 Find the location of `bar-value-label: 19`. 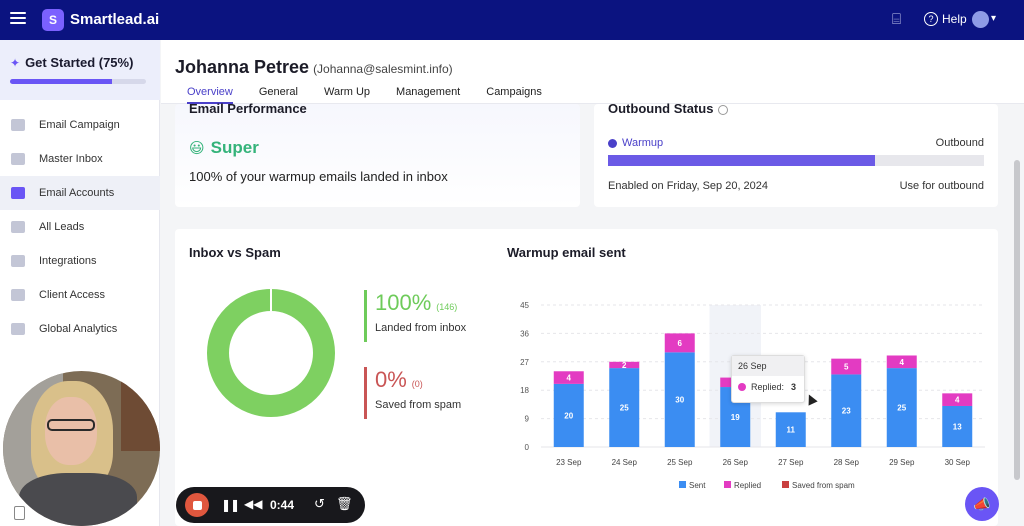

bar-value-label: 19 is located at coordinates (735, 417).